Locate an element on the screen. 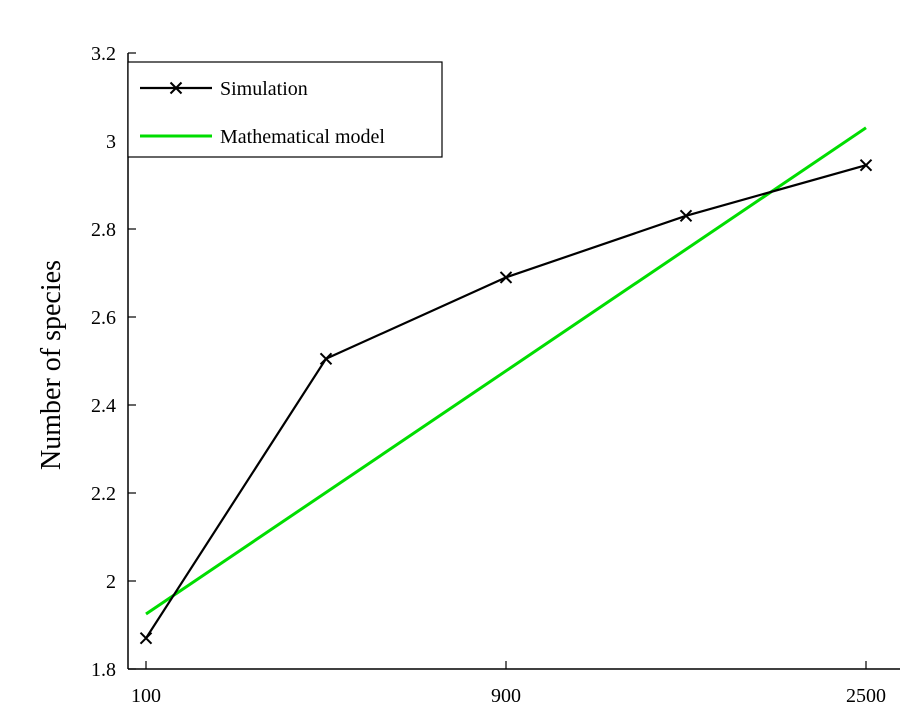  y-tick-label: 2.8 is located at coordinates (103, 230).